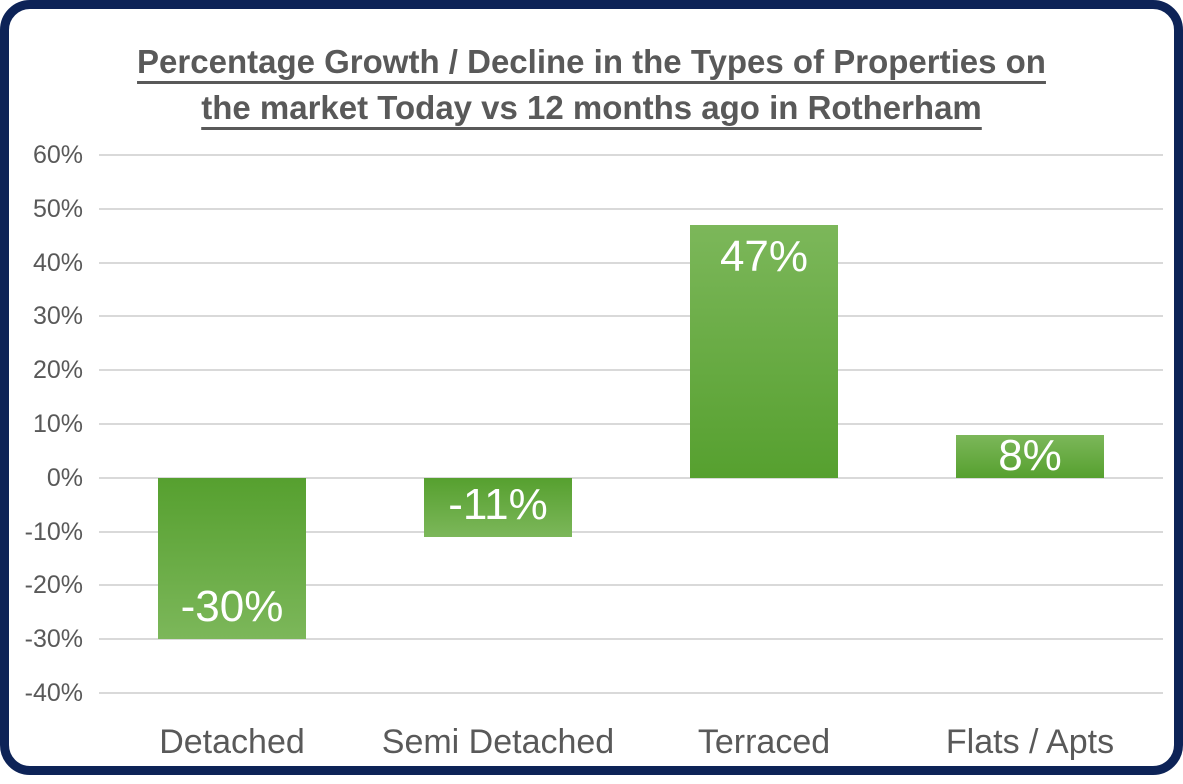 Image resolution: width=1183 pixels, height=784 pixels. Describe the element at coordinates (498, 504) in the screenshot. I see `data-label-semi-detached: -11%` at that location.